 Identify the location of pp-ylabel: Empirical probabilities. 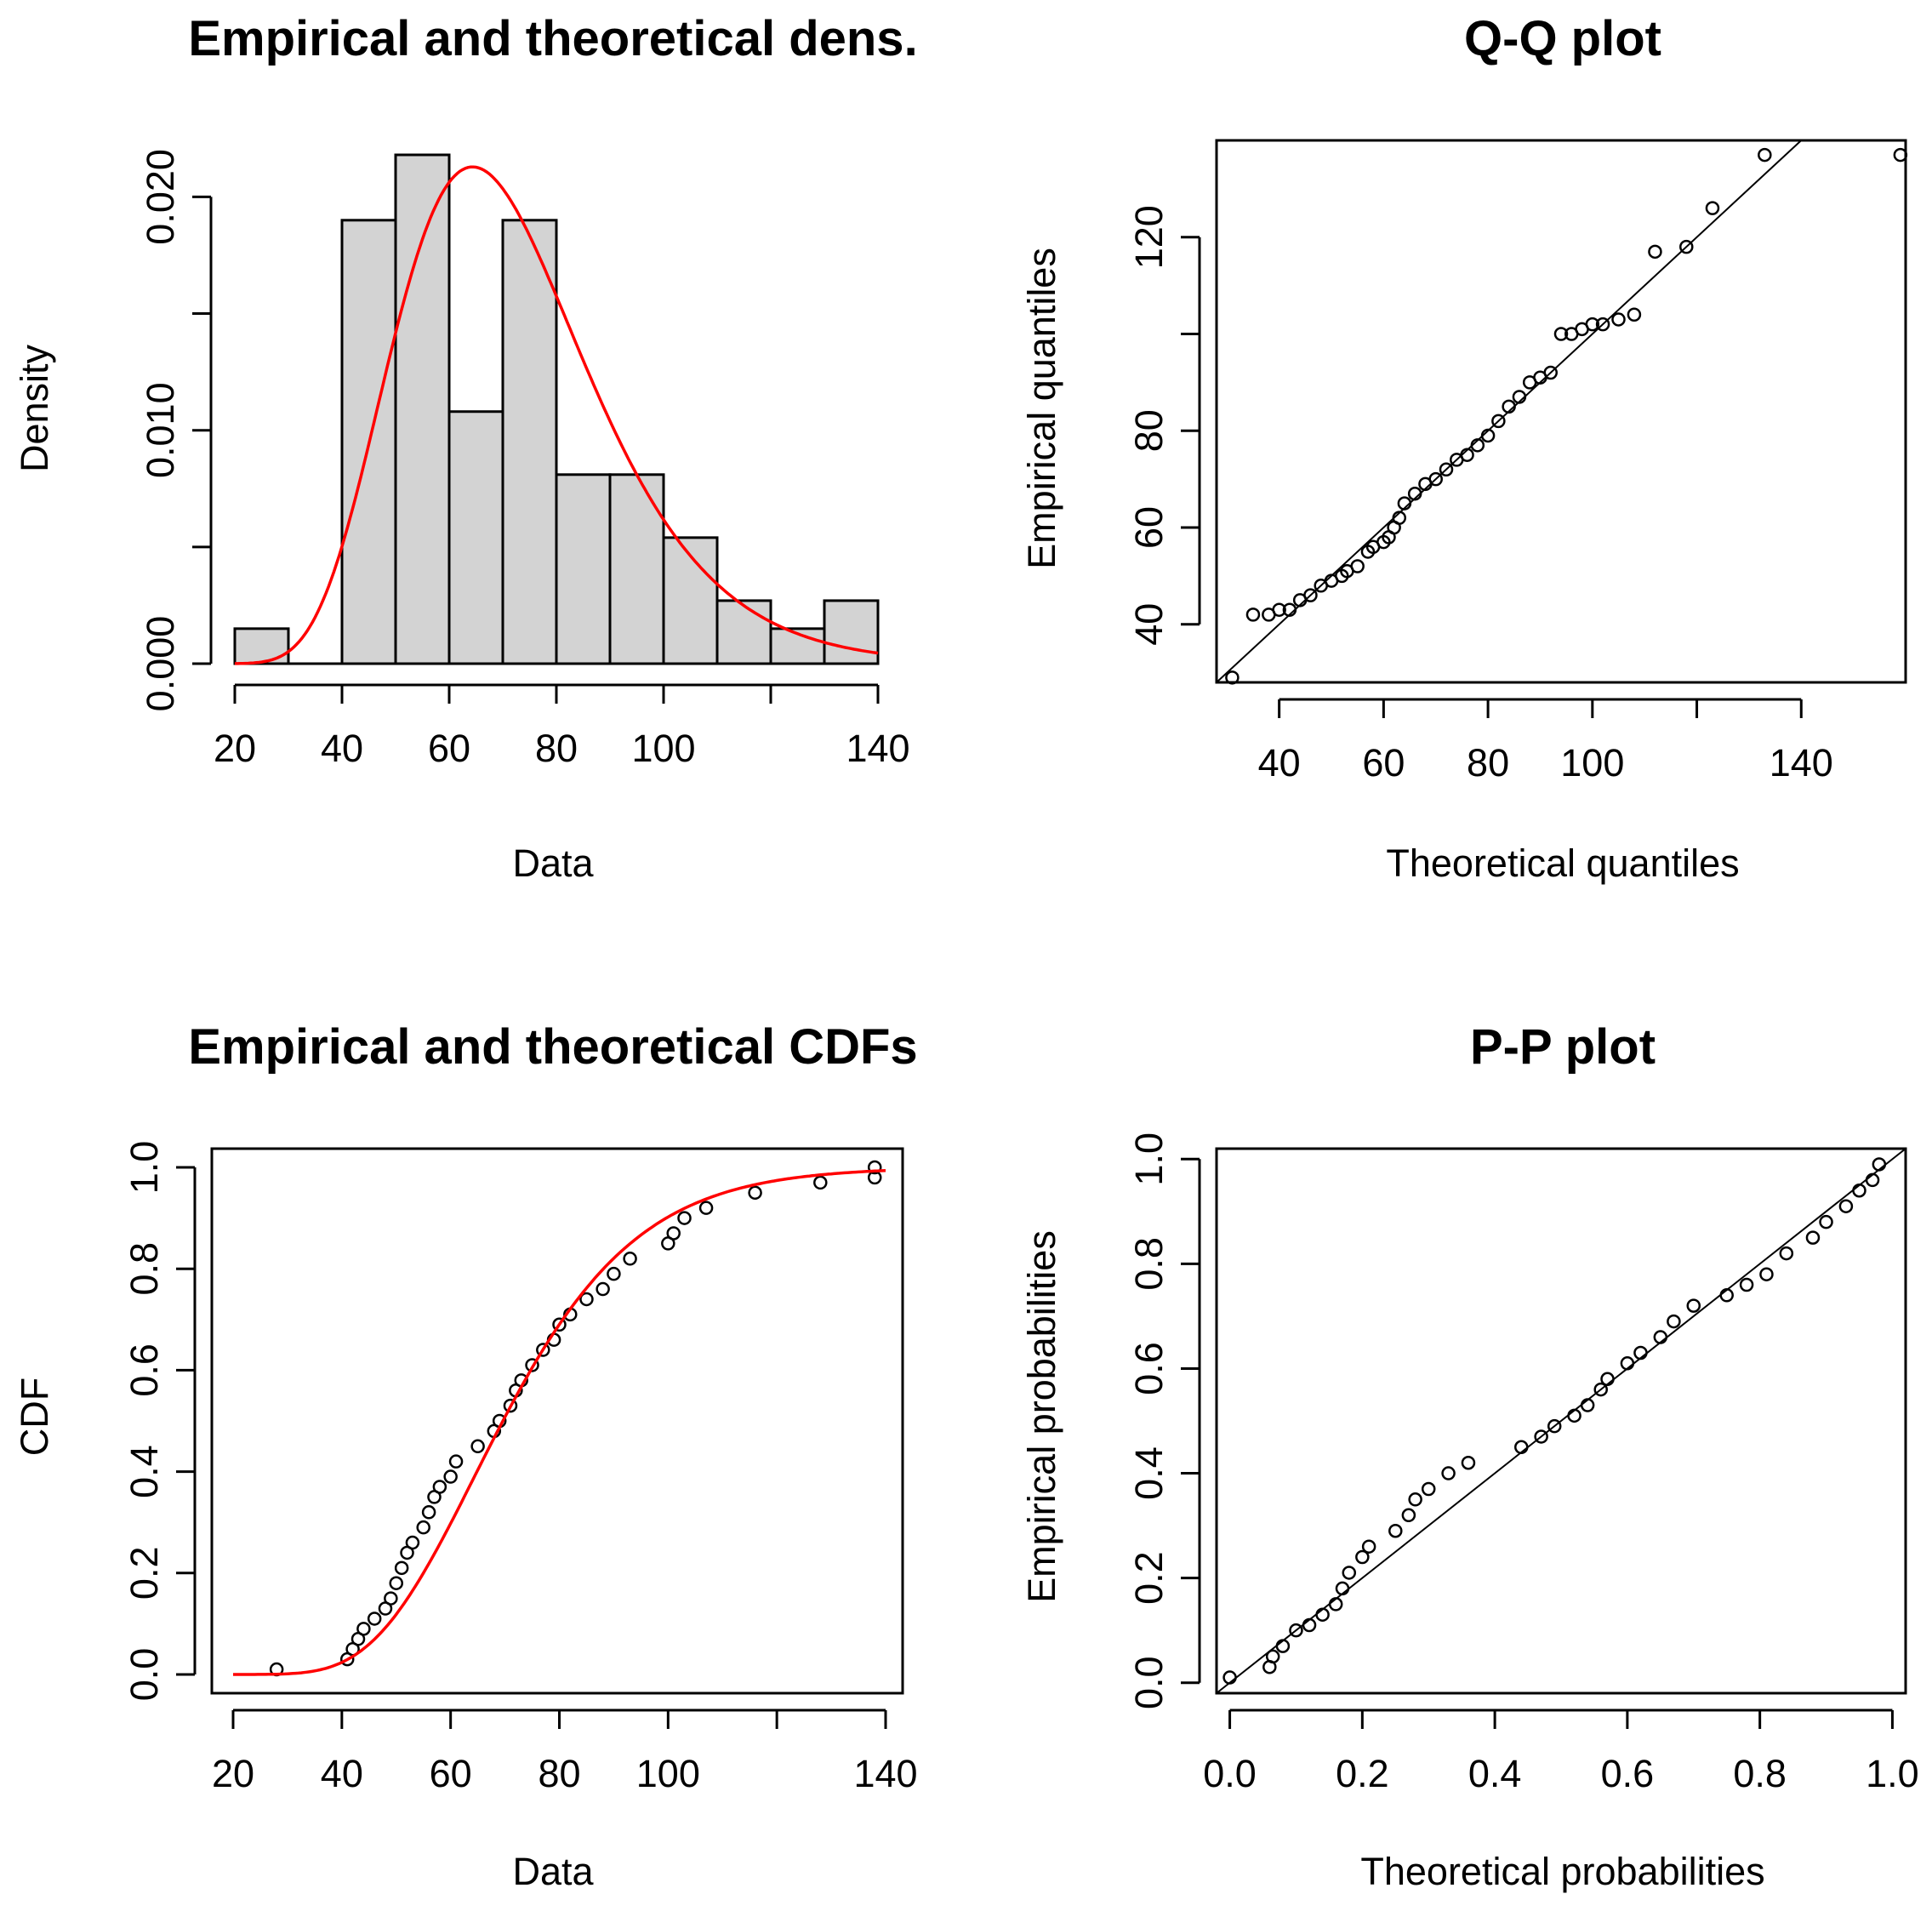
(1041, 1417).